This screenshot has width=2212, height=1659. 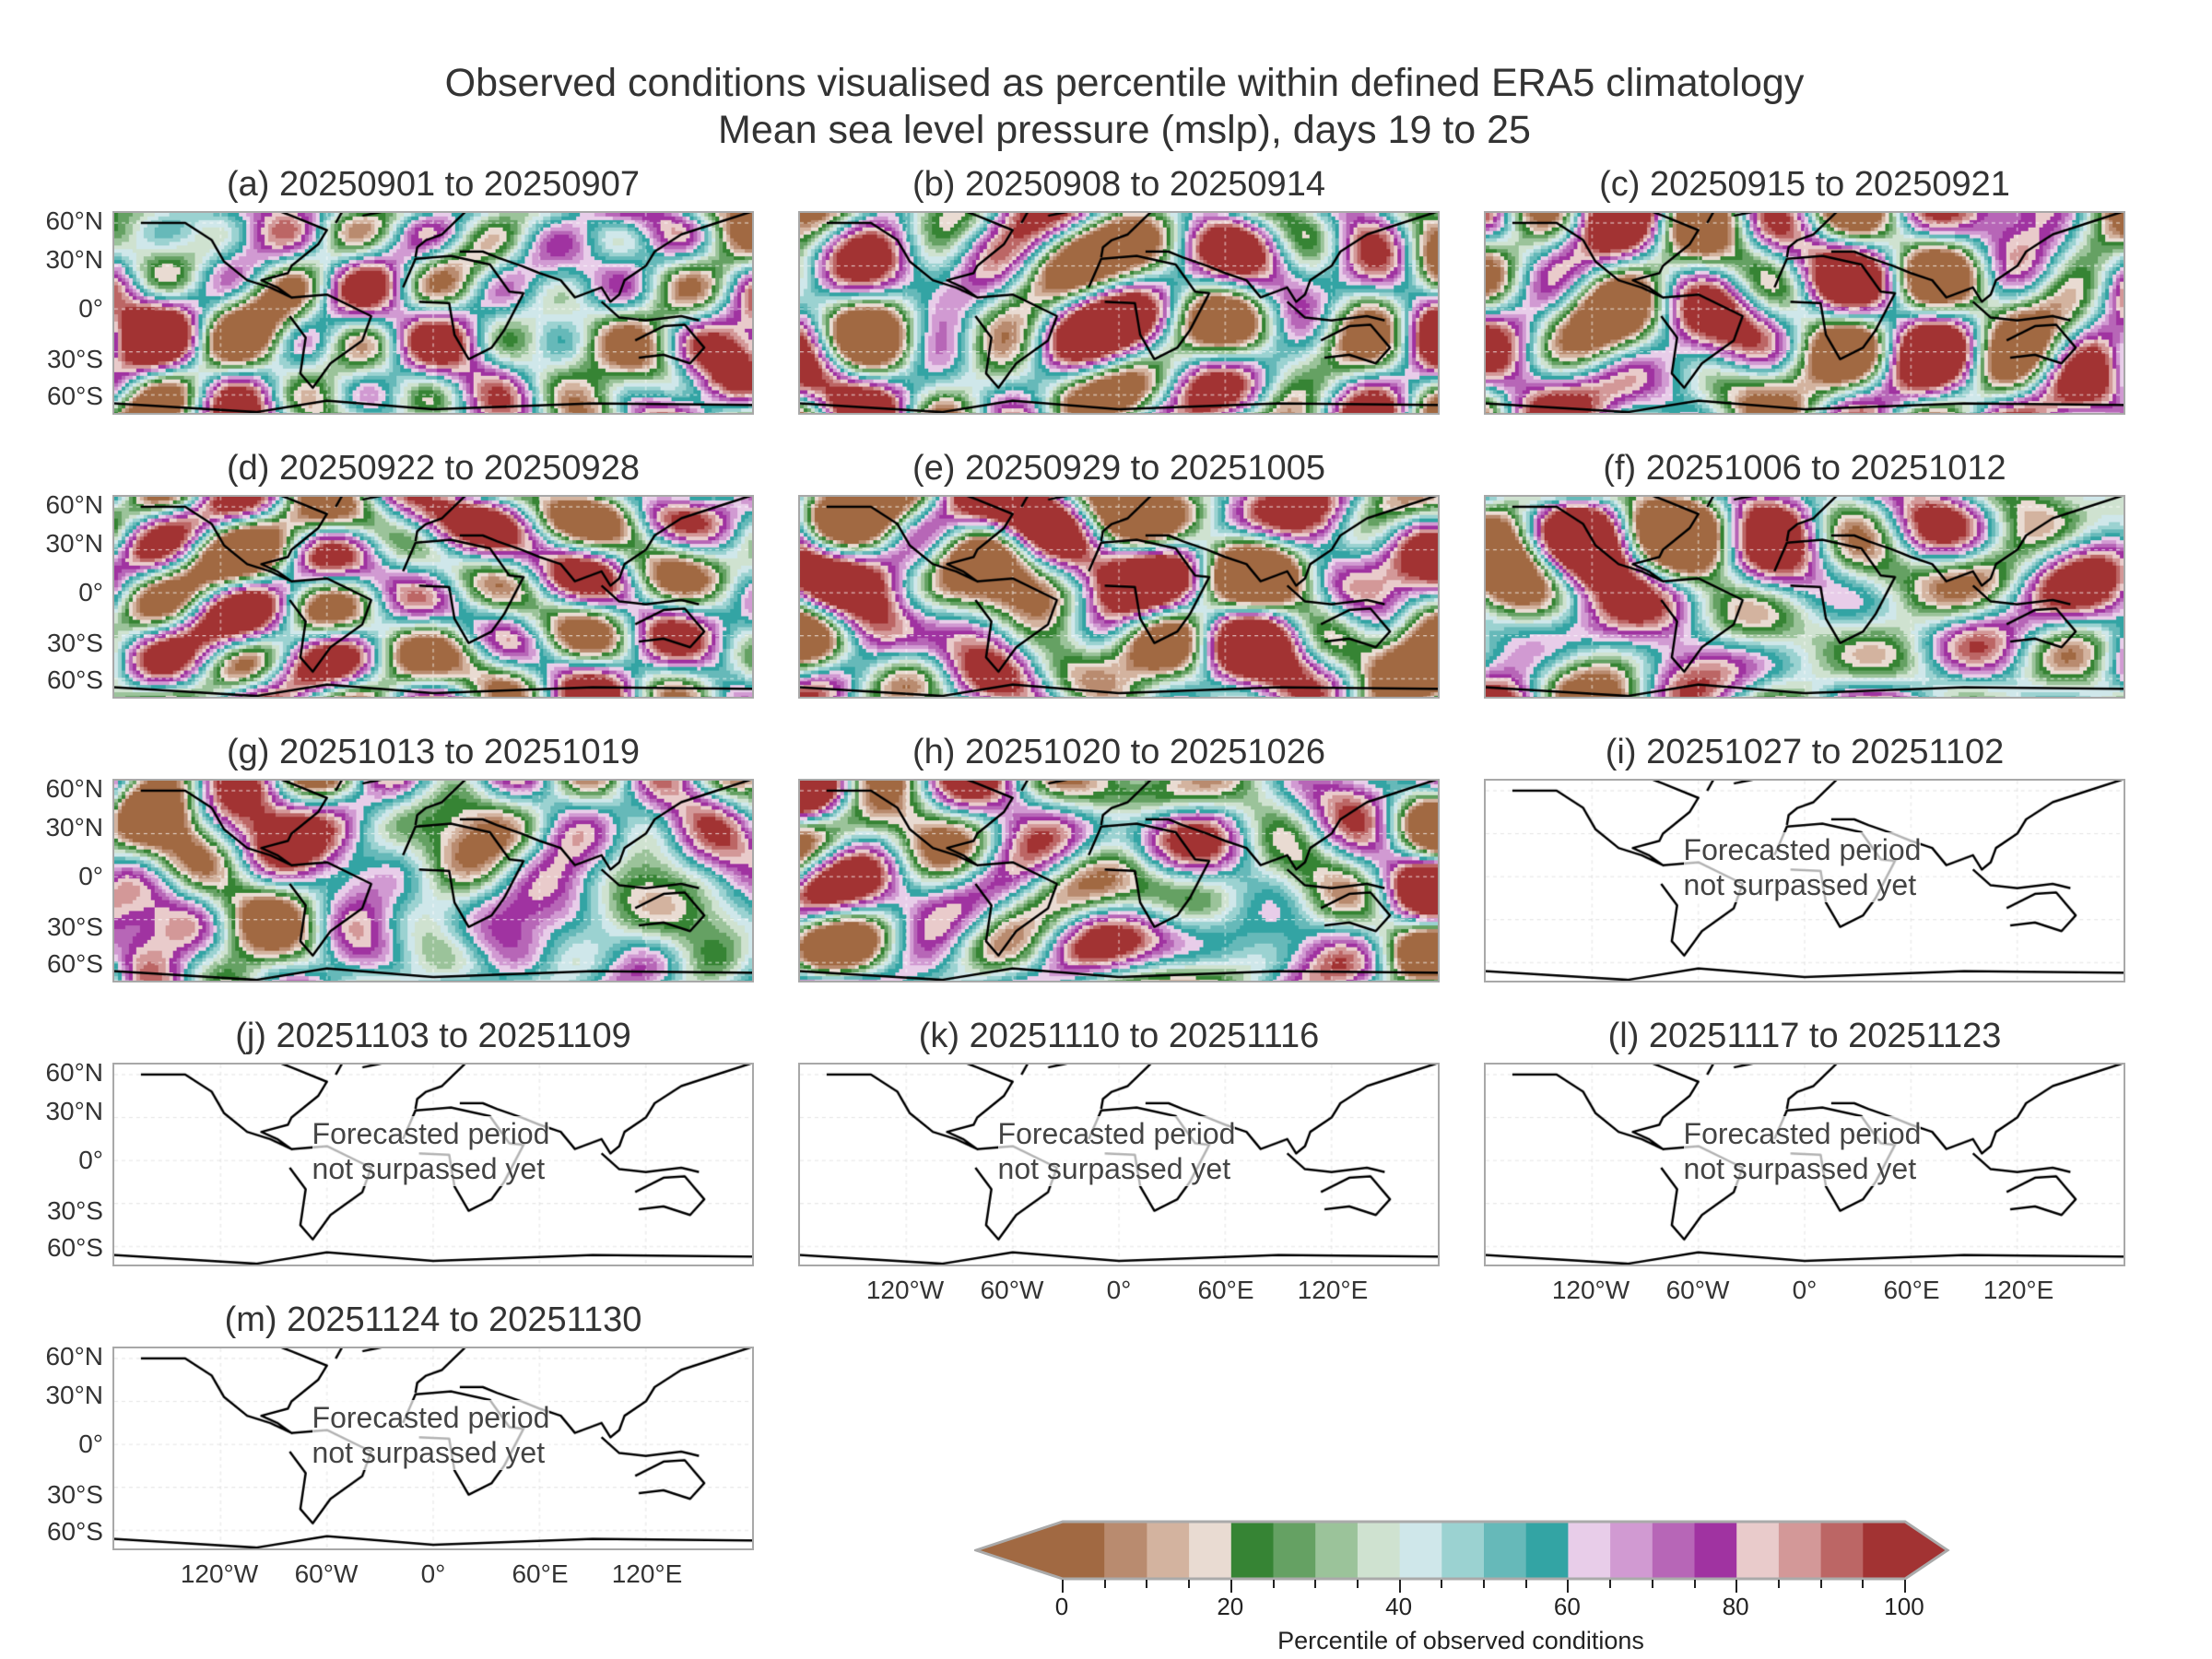 What do you see at coordinates (433, 184) in the screenshot?
I see `panel-title: (a) 20250901 to 20250907` at bounding box center [433, 184].